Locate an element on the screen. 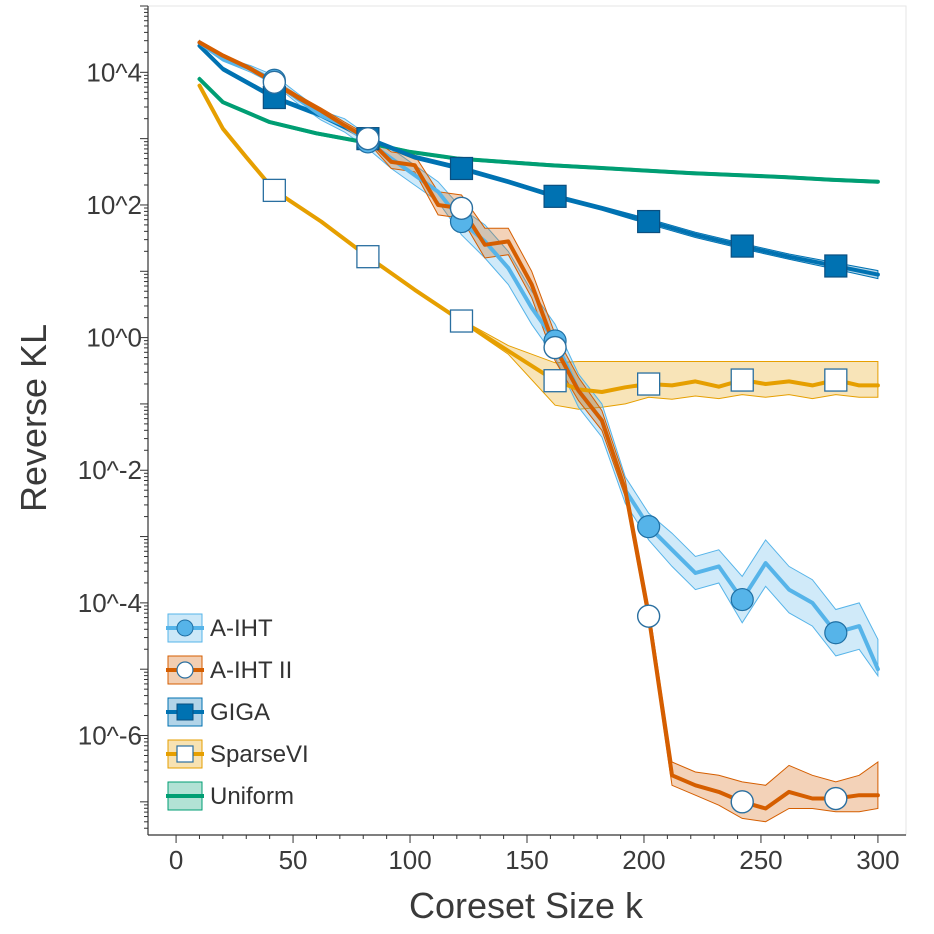 The image size is (934, 934). x-axis: 0 50 100 150 200 250 300 is located at coordinates (534, 855).